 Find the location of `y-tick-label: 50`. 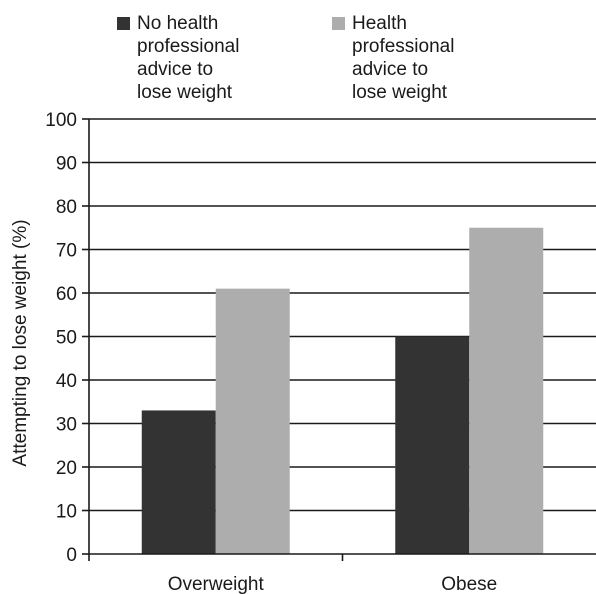

y-tick-label: 50 is located at coordinates (66, 338).